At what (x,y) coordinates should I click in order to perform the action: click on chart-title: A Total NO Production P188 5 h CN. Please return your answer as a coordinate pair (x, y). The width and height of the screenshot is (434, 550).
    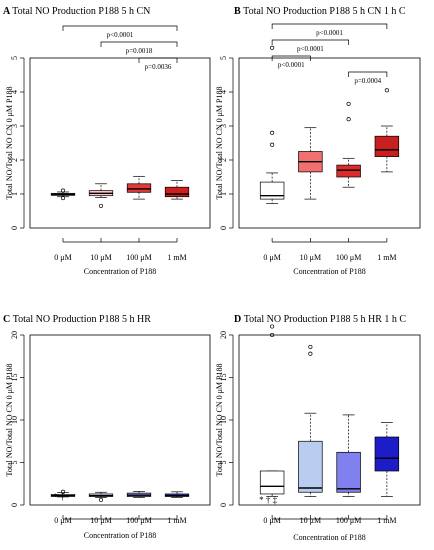
    Looking at the image, I should click on (76, 11).